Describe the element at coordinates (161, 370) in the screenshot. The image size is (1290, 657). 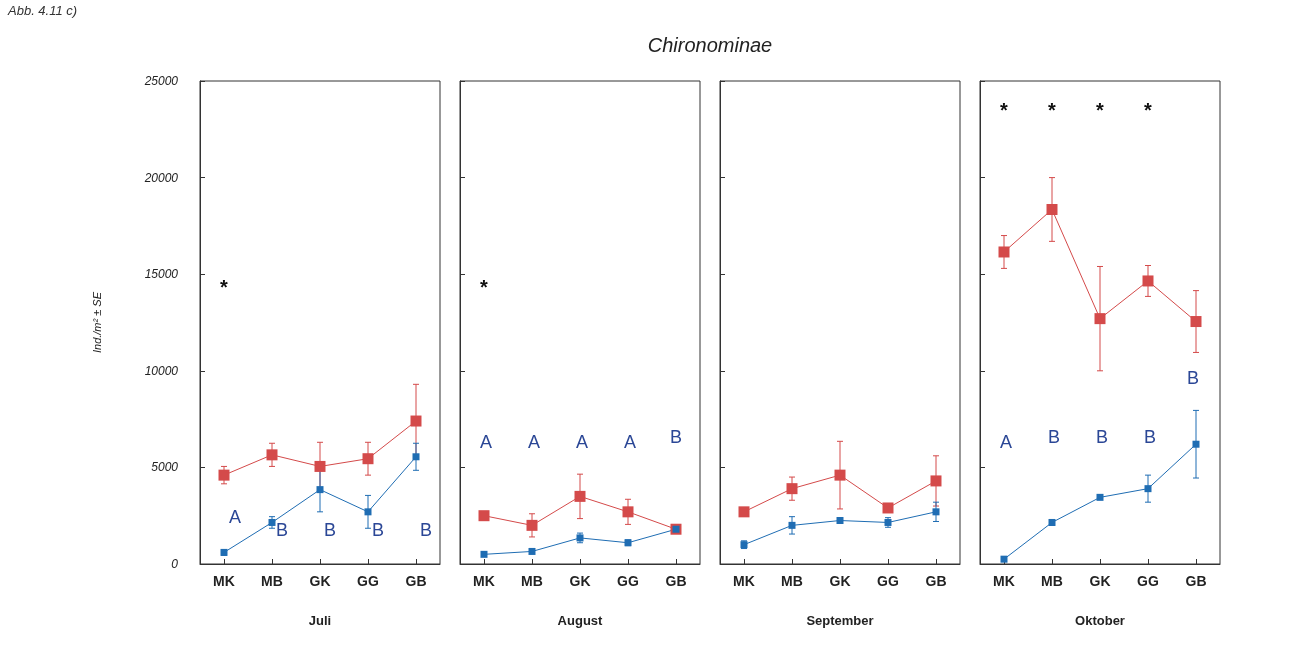
I see `y-tick-label: 10000` at that location.